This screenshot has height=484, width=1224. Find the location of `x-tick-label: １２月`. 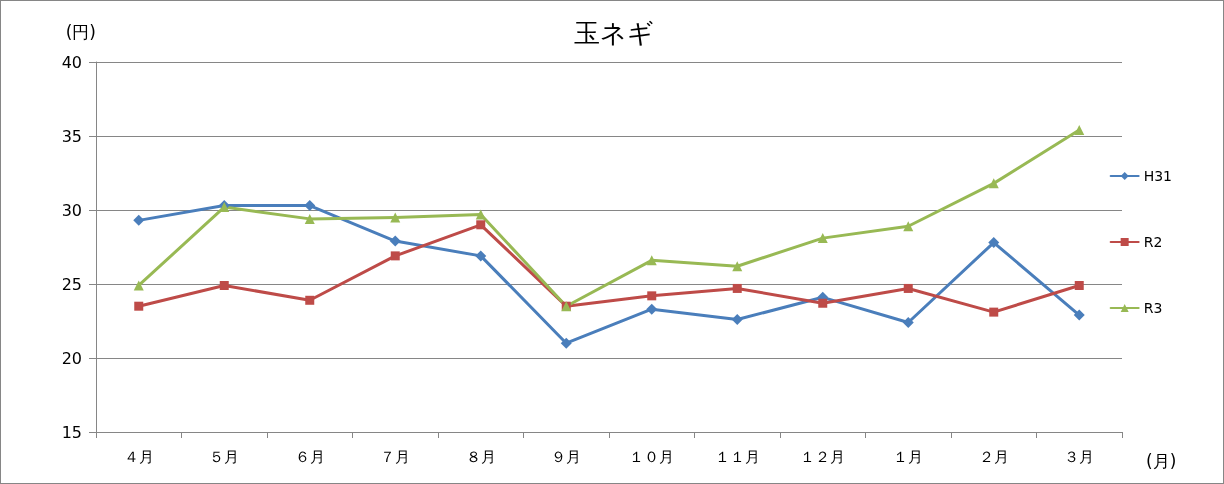

x-tick-label: １２月 is located at coordinates (823, 456).